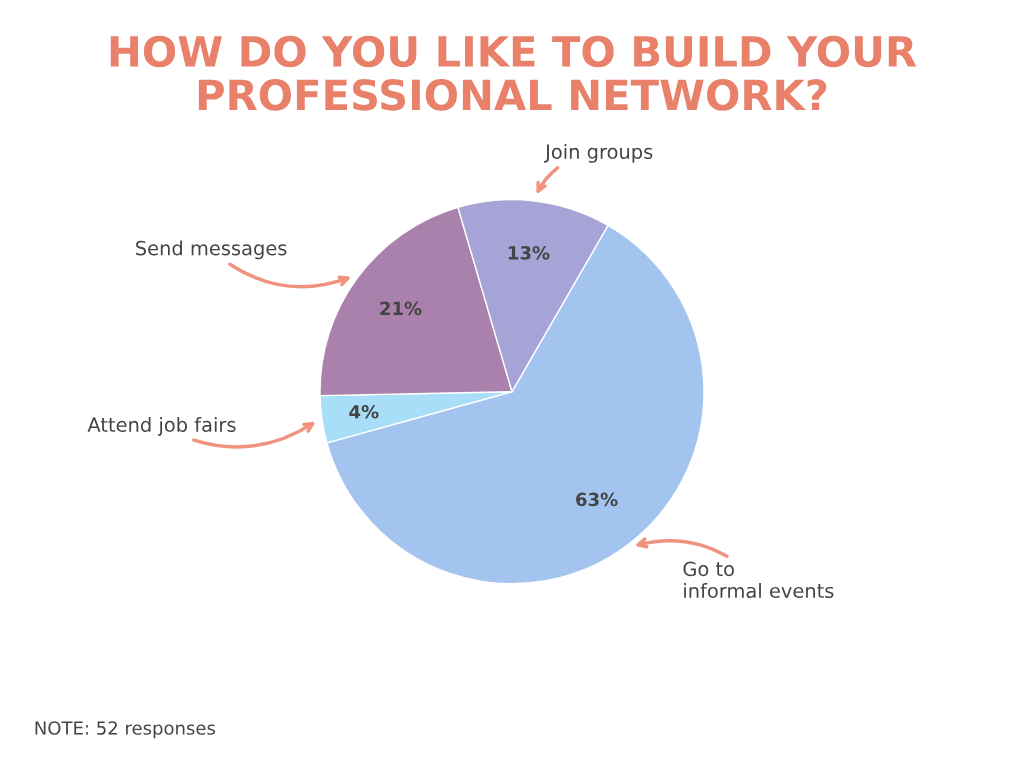  Describe the element at coordinates (597, 499) in the screenshot. I see `data-label: 63%` at that location.